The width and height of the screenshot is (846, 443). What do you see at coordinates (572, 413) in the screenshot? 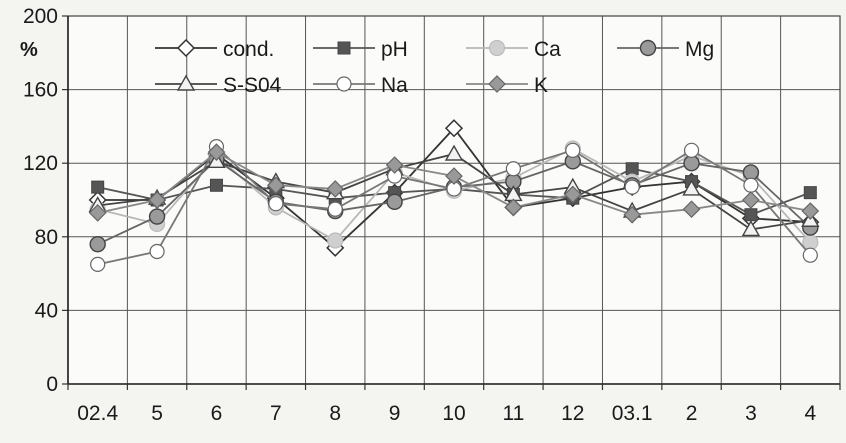
I see `x-tick-label: 12` at bounding box center [572, 413].